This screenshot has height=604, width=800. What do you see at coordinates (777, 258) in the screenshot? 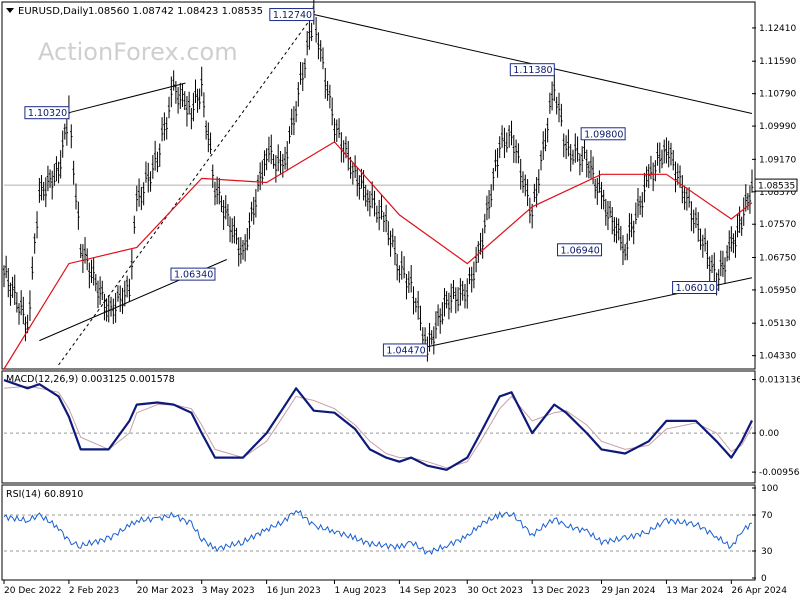
I see `price-y-tick-label: 1.06750` at bounding box center [777, 258].